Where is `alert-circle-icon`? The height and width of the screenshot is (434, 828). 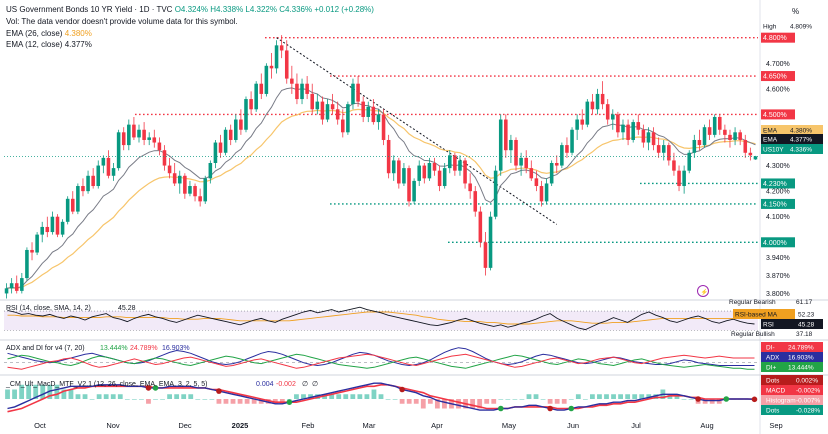 alert-circle-icon is located at coordinates (703, 291).